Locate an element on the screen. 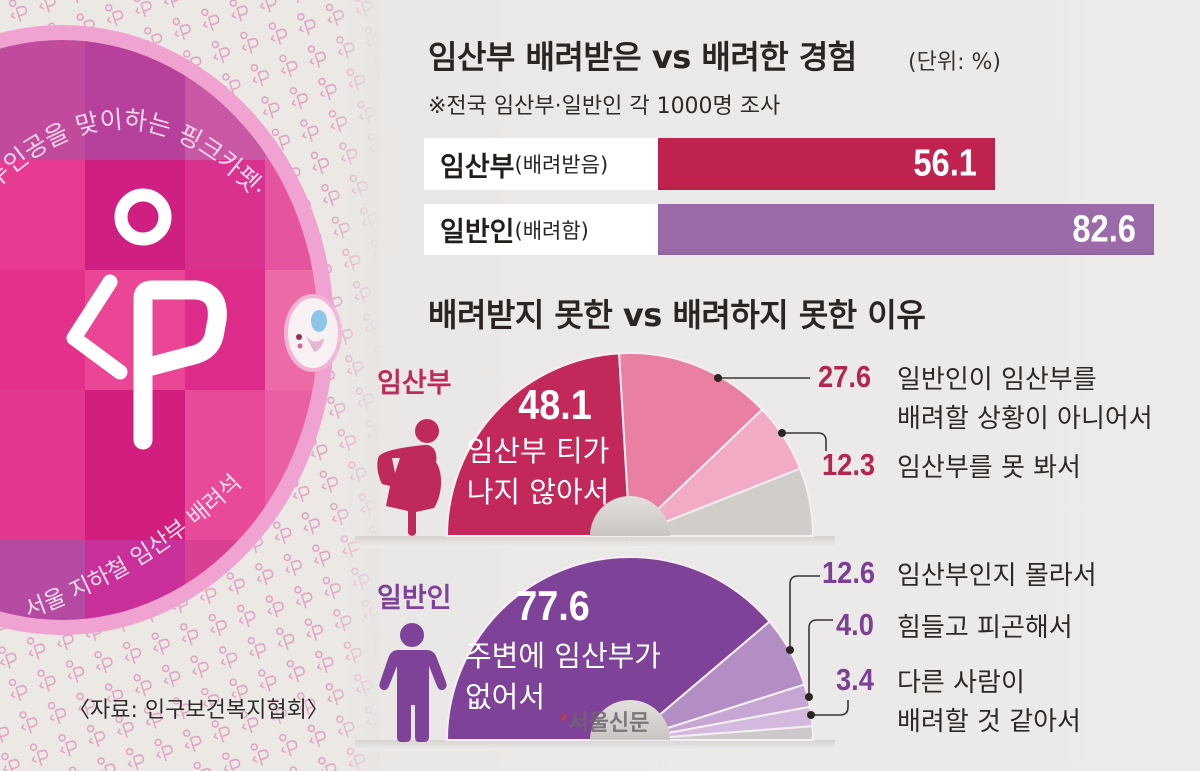 Image resolution: width=1200 pixels, height=771 pixels. bar-group: 임산부 is located at coordinates (477, 167).